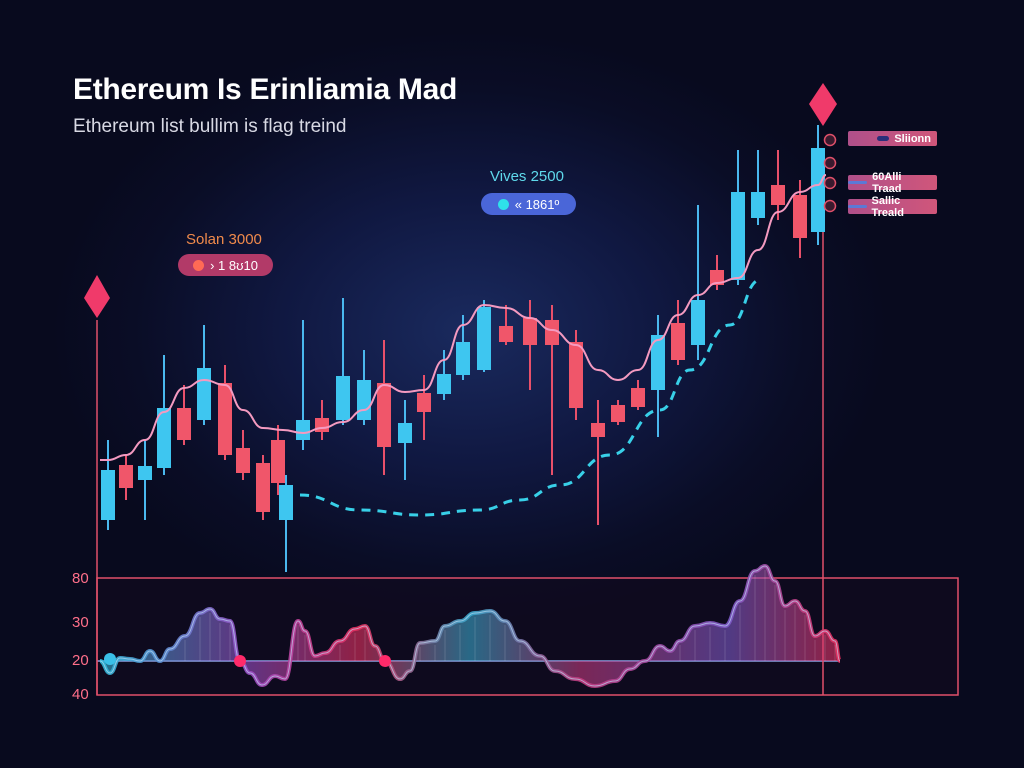 This screenshot has height=768, width=1024. Describe the element at coordinates (97, 296) in the screenshot. I see `left-diamond-marker-icon` at that location.